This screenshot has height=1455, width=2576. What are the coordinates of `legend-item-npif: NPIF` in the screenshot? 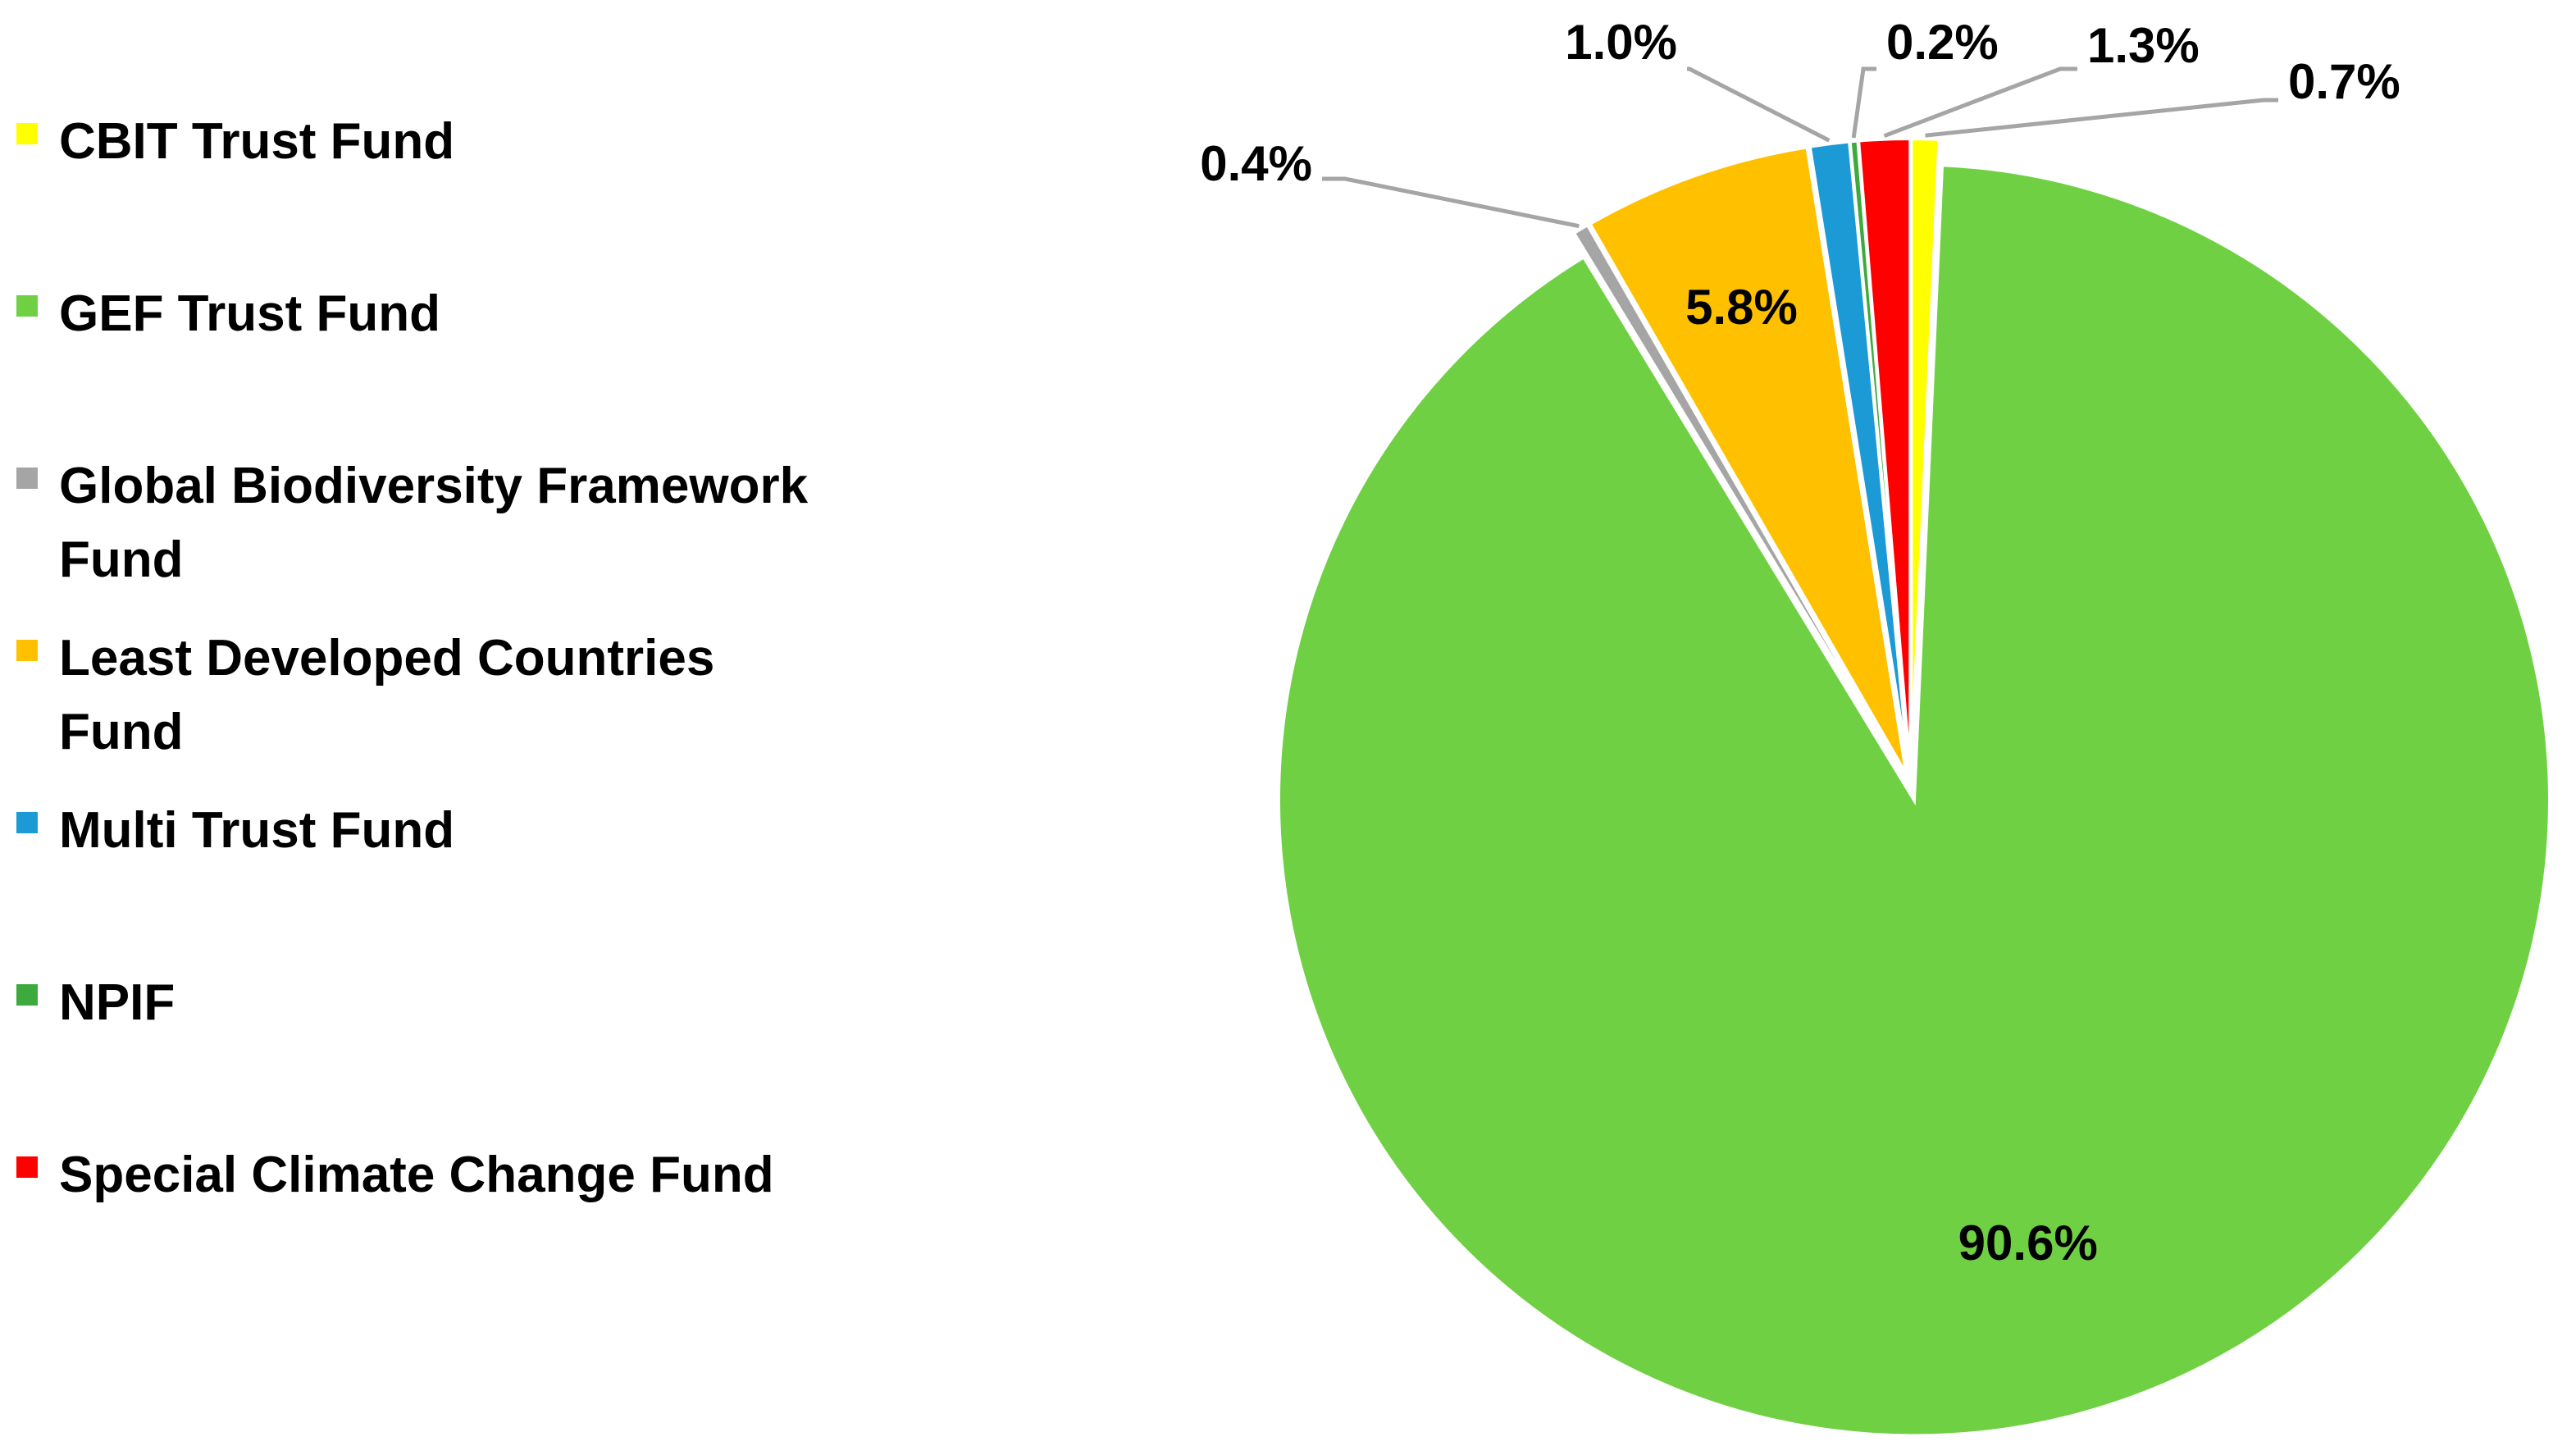 It's located at (447, 1003).